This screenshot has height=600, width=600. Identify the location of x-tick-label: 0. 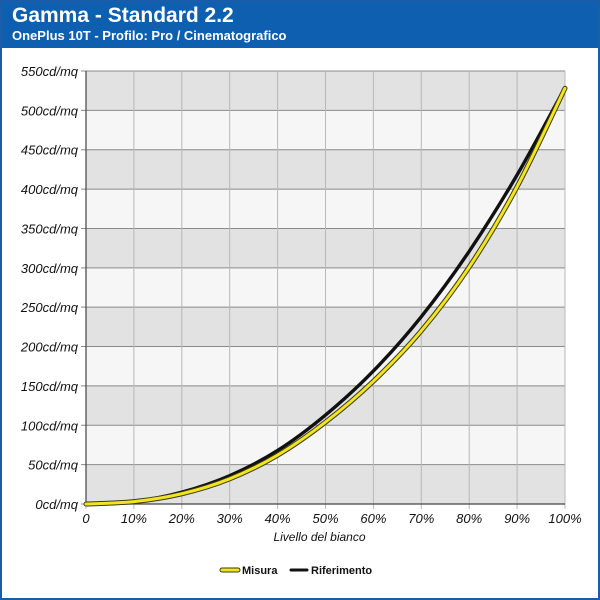
(86, 518).